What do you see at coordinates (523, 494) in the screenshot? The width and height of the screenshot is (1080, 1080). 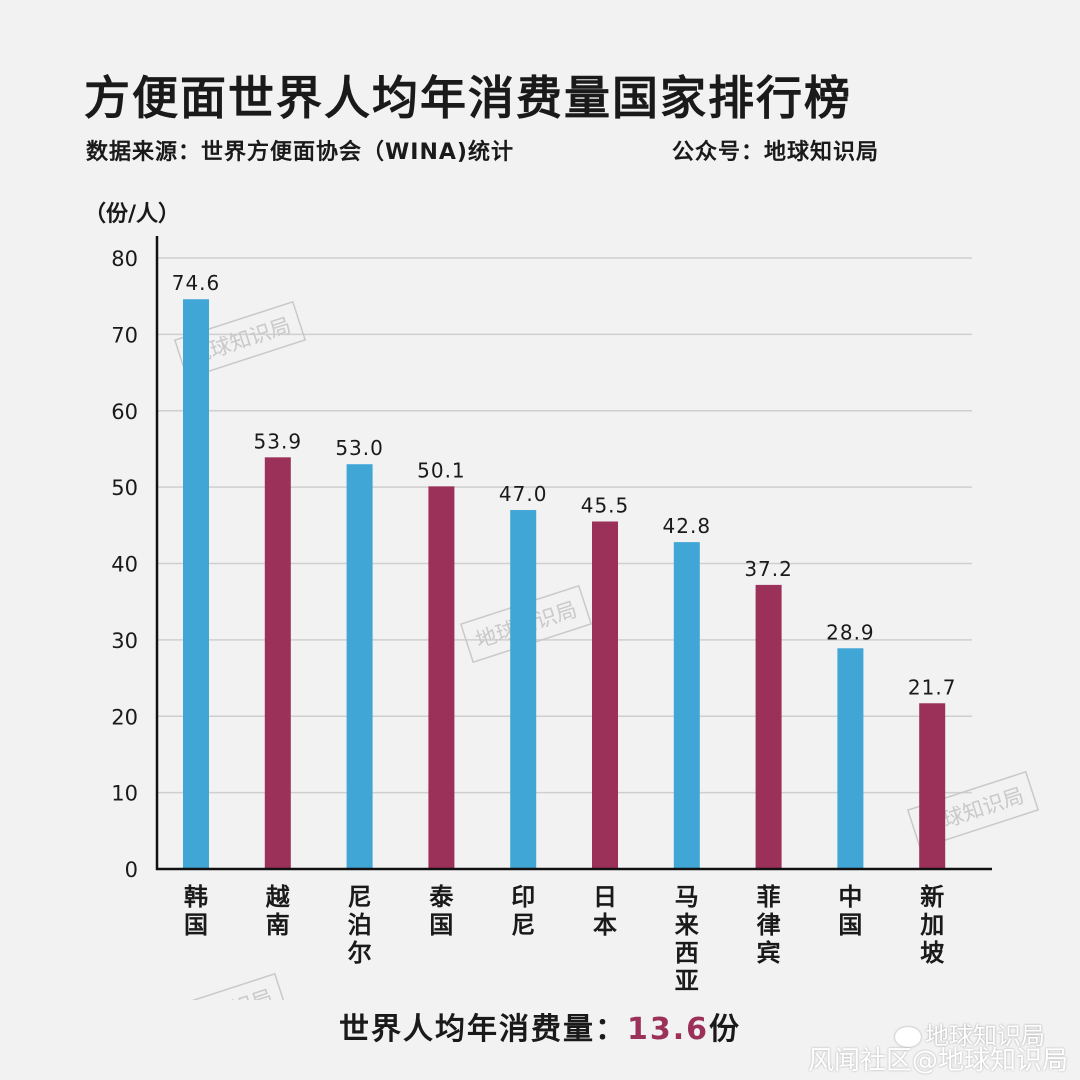 I see `data-label: 47.0` at bounding box center [523, 494].